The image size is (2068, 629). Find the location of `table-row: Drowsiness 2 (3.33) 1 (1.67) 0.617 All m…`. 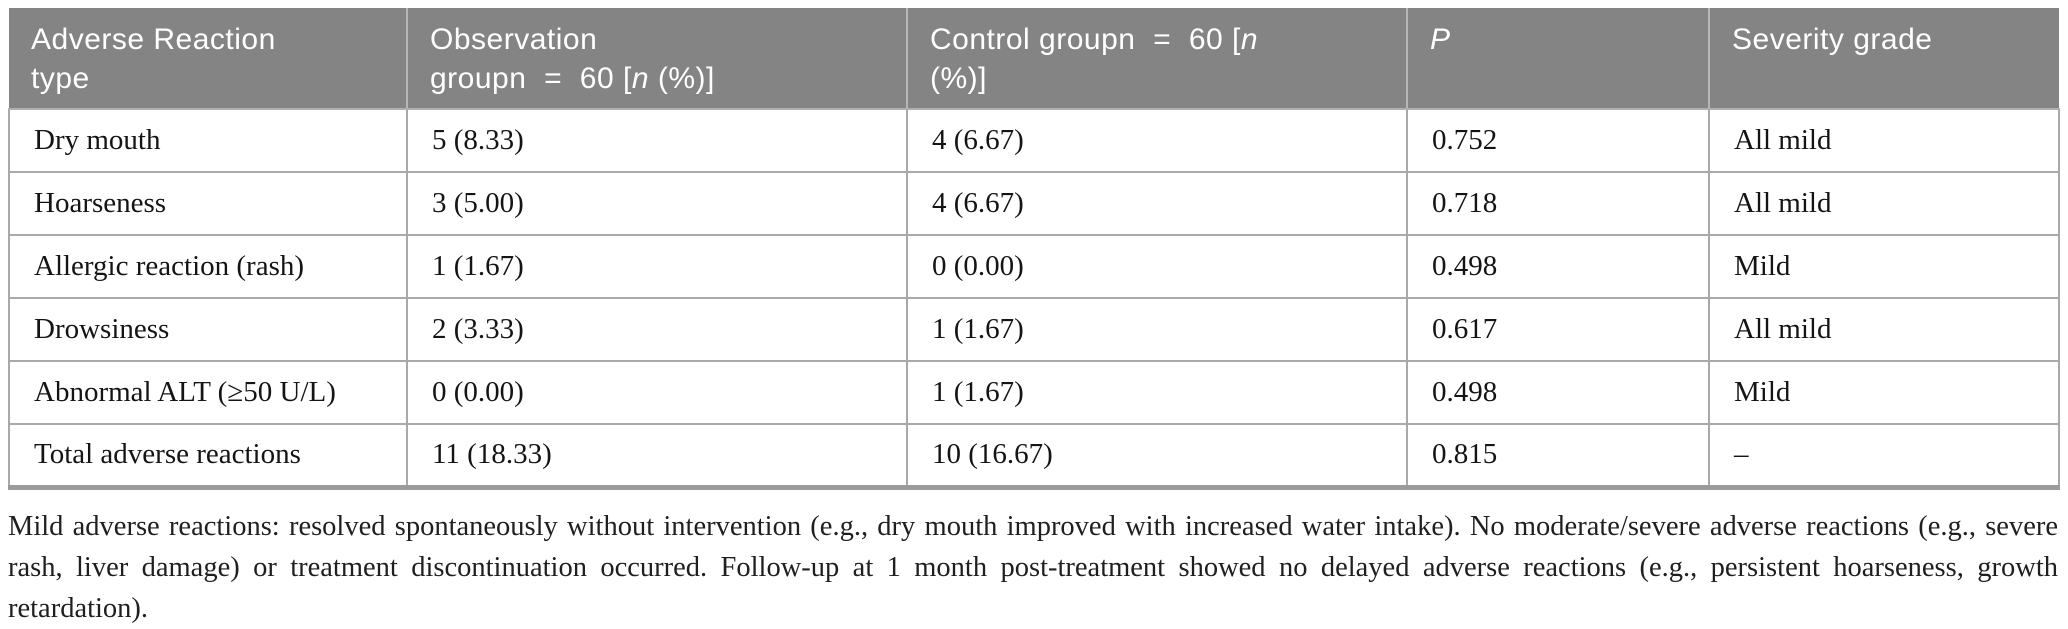

table-row: Drowsiness 2 (3.33) 1 (1.67) 0.617 All m… is located at coordinates (1034, 329).